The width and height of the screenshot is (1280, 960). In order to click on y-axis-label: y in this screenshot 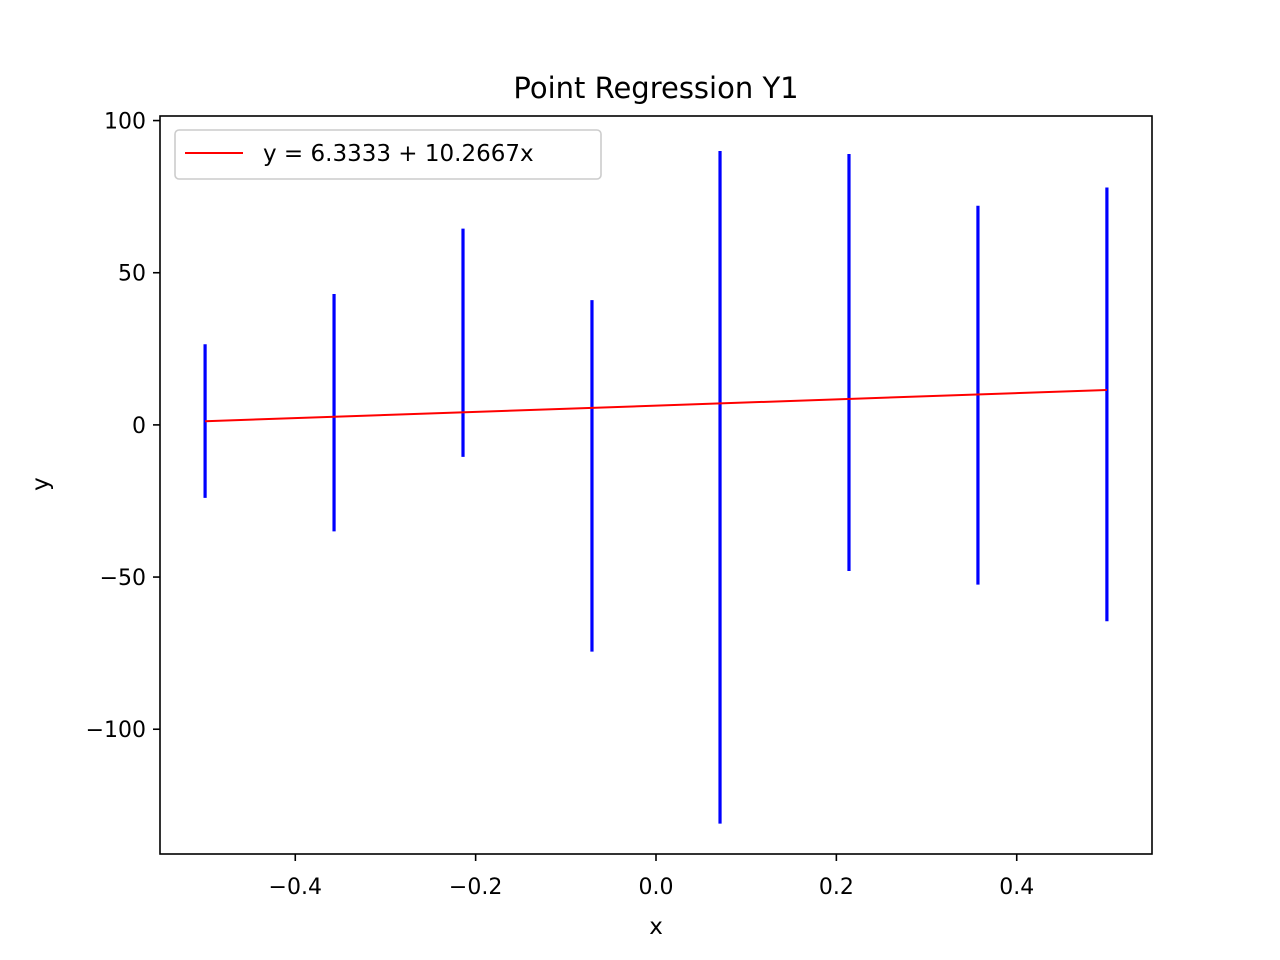, I will do `click(41, 484)`.